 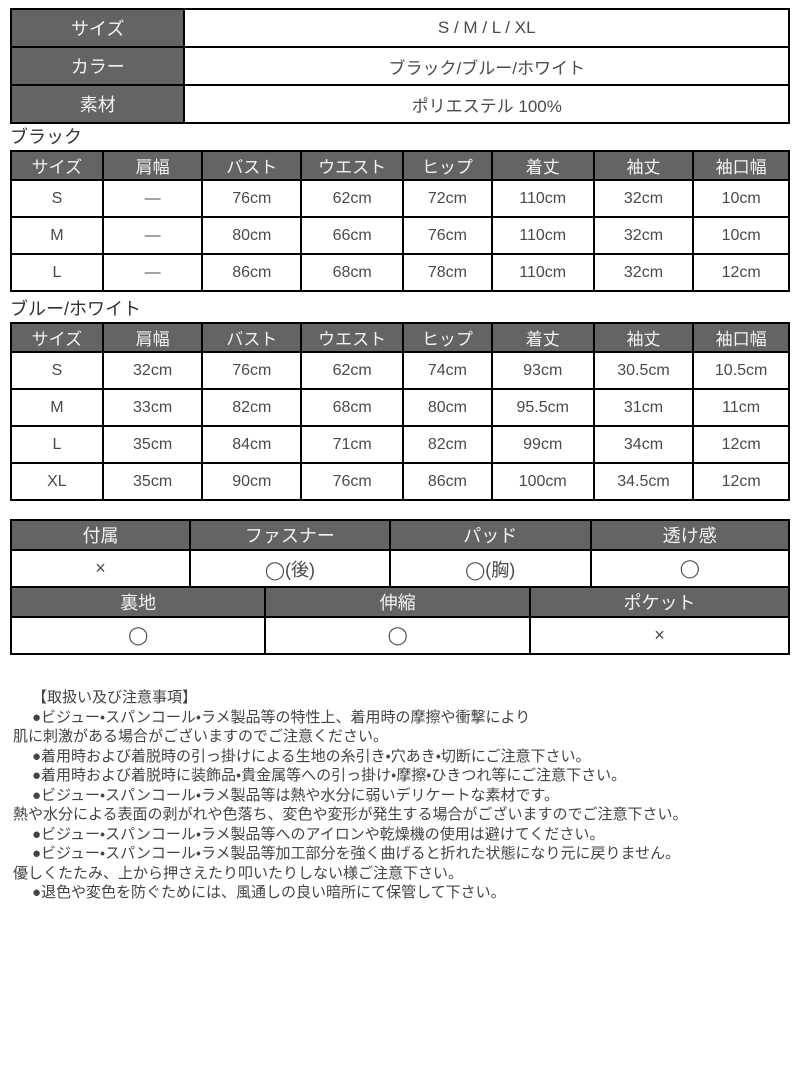 What do you see at coordinates (447, 272) in the screenshot?
I see `table-cell: 78cm` at bounding box center [447, 272].